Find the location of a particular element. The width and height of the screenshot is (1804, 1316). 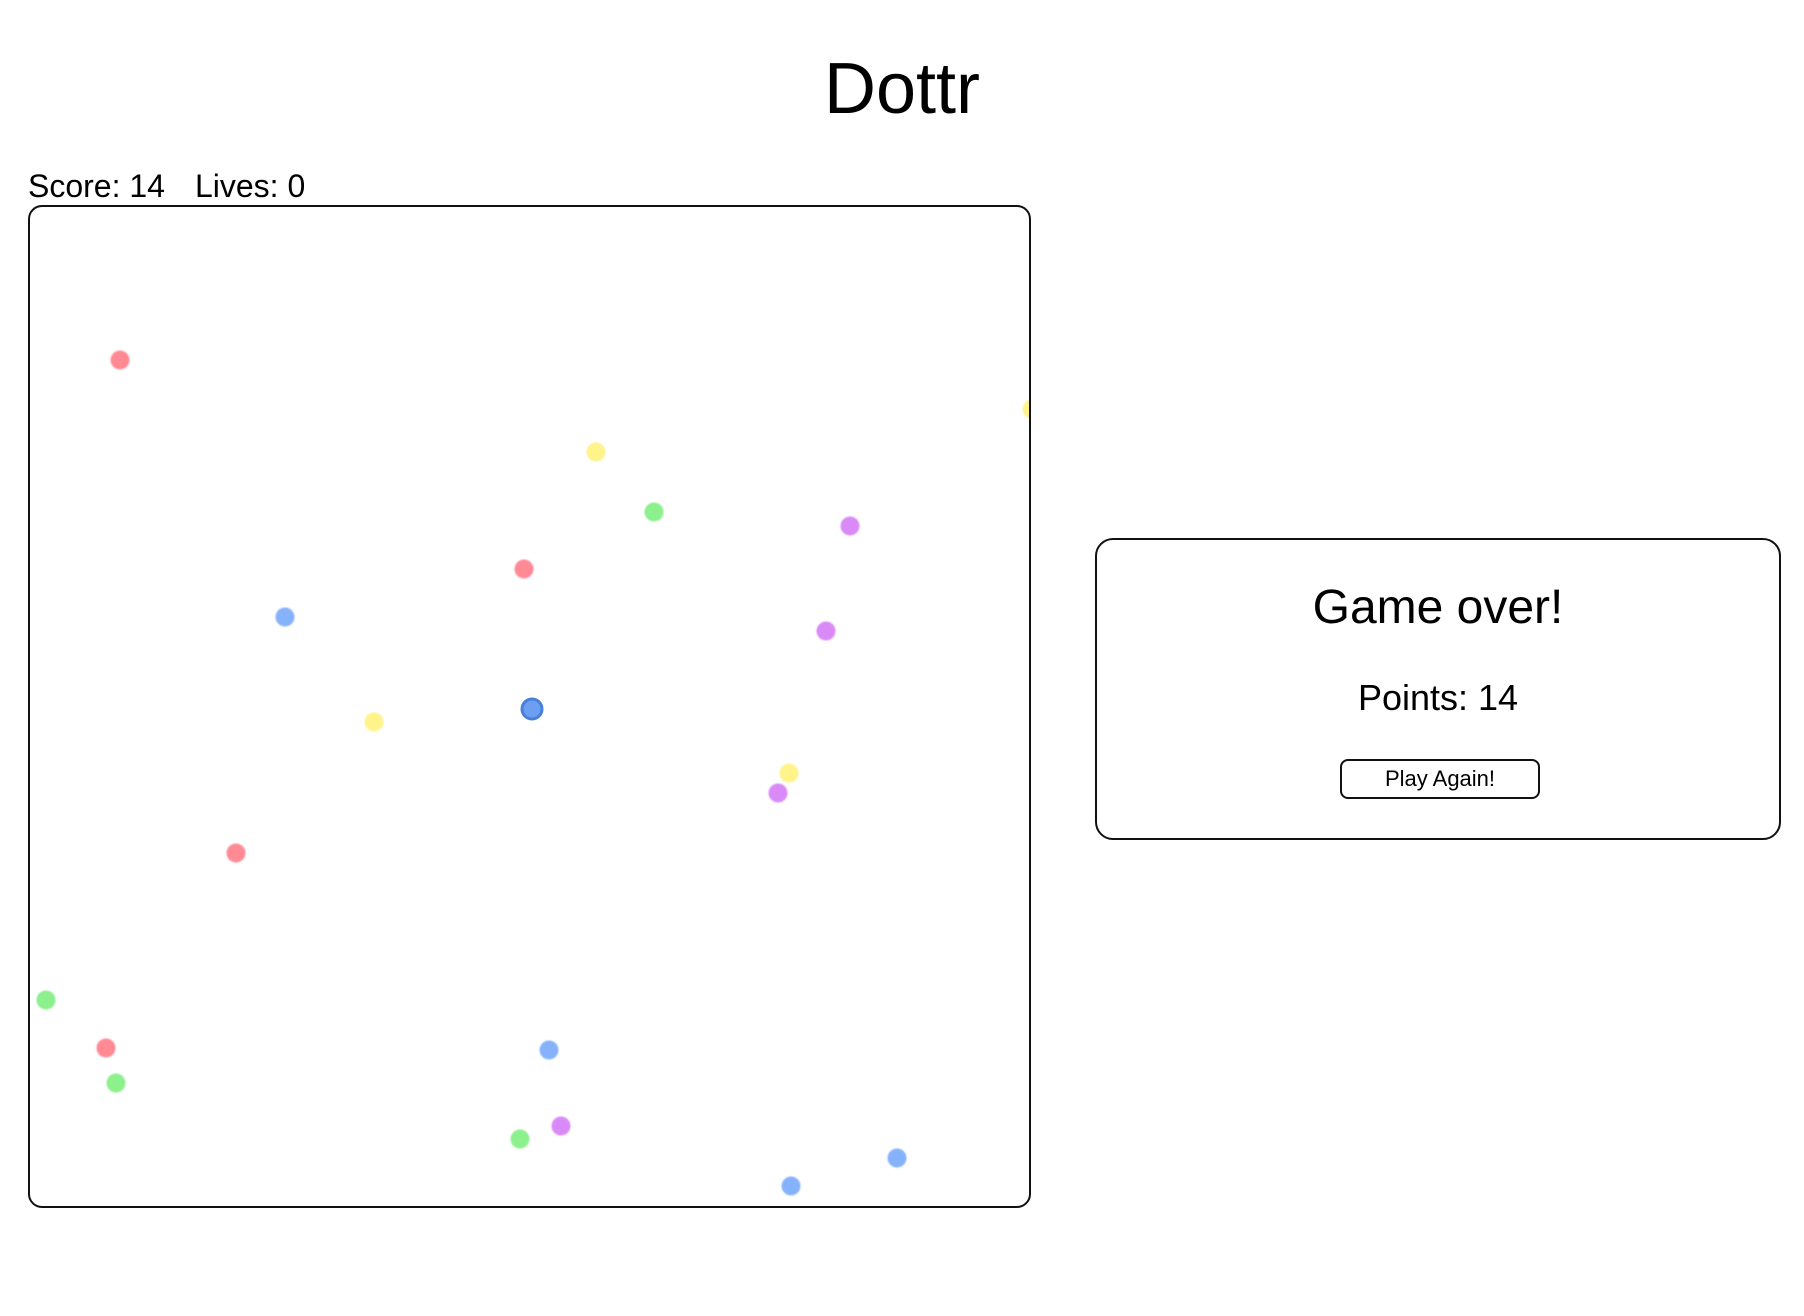

final-points: Points: 14 is located at coordinates (1438, 697).